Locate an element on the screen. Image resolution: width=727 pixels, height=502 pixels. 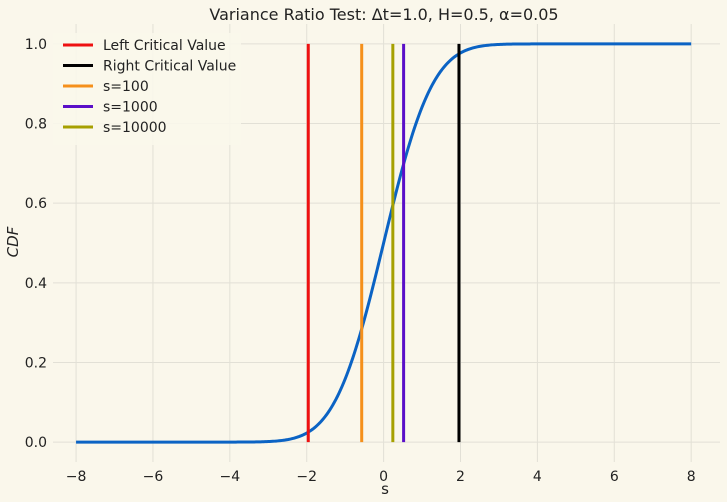
legend-label: Right Critical Value is located at coordinates (169, 67).